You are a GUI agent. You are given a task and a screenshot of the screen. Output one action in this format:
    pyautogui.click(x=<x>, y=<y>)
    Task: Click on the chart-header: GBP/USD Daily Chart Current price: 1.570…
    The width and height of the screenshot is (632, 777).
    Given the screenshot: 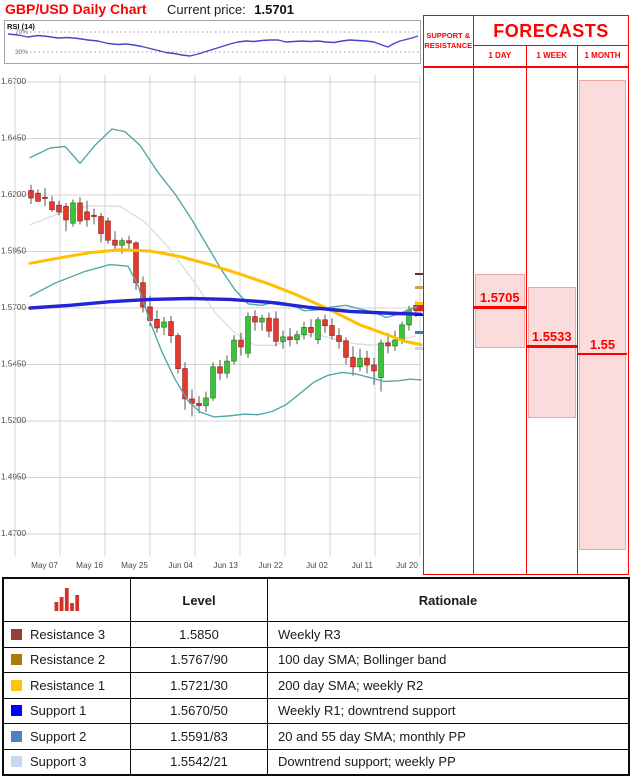 What is the action you would take?
    pyautogui.click(x=149, y=10)
    